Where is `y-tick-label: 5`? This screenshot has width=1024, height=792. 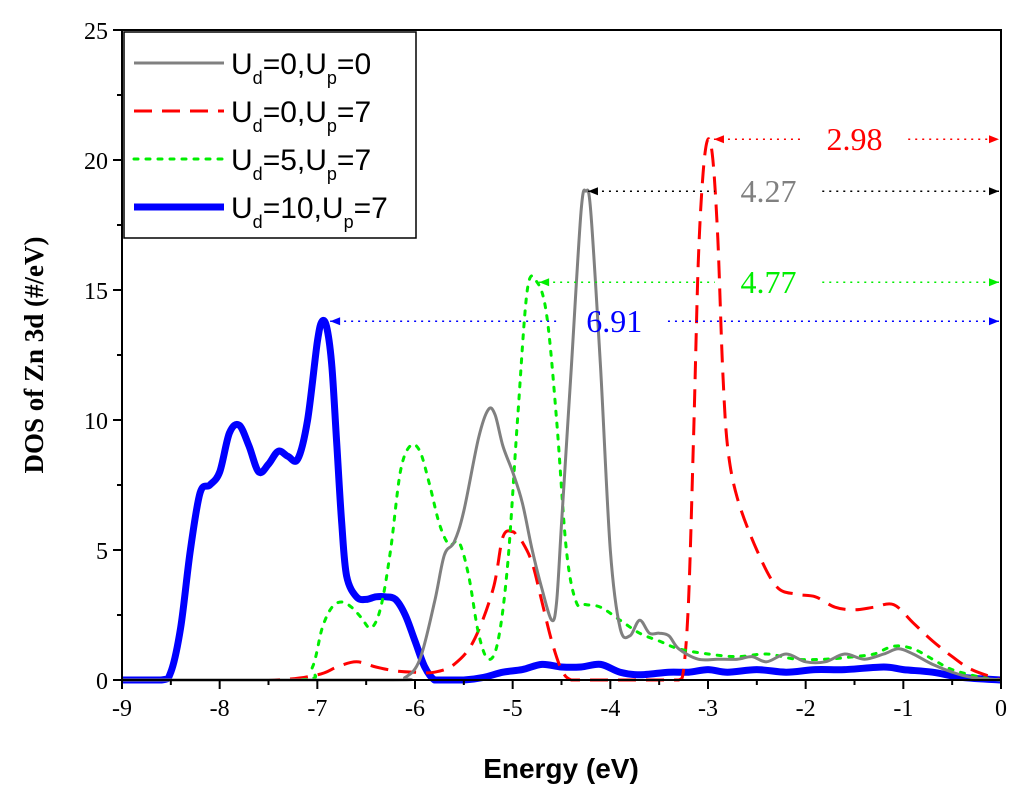 y-tick-label: 5 is located at coordinates (102, 552).